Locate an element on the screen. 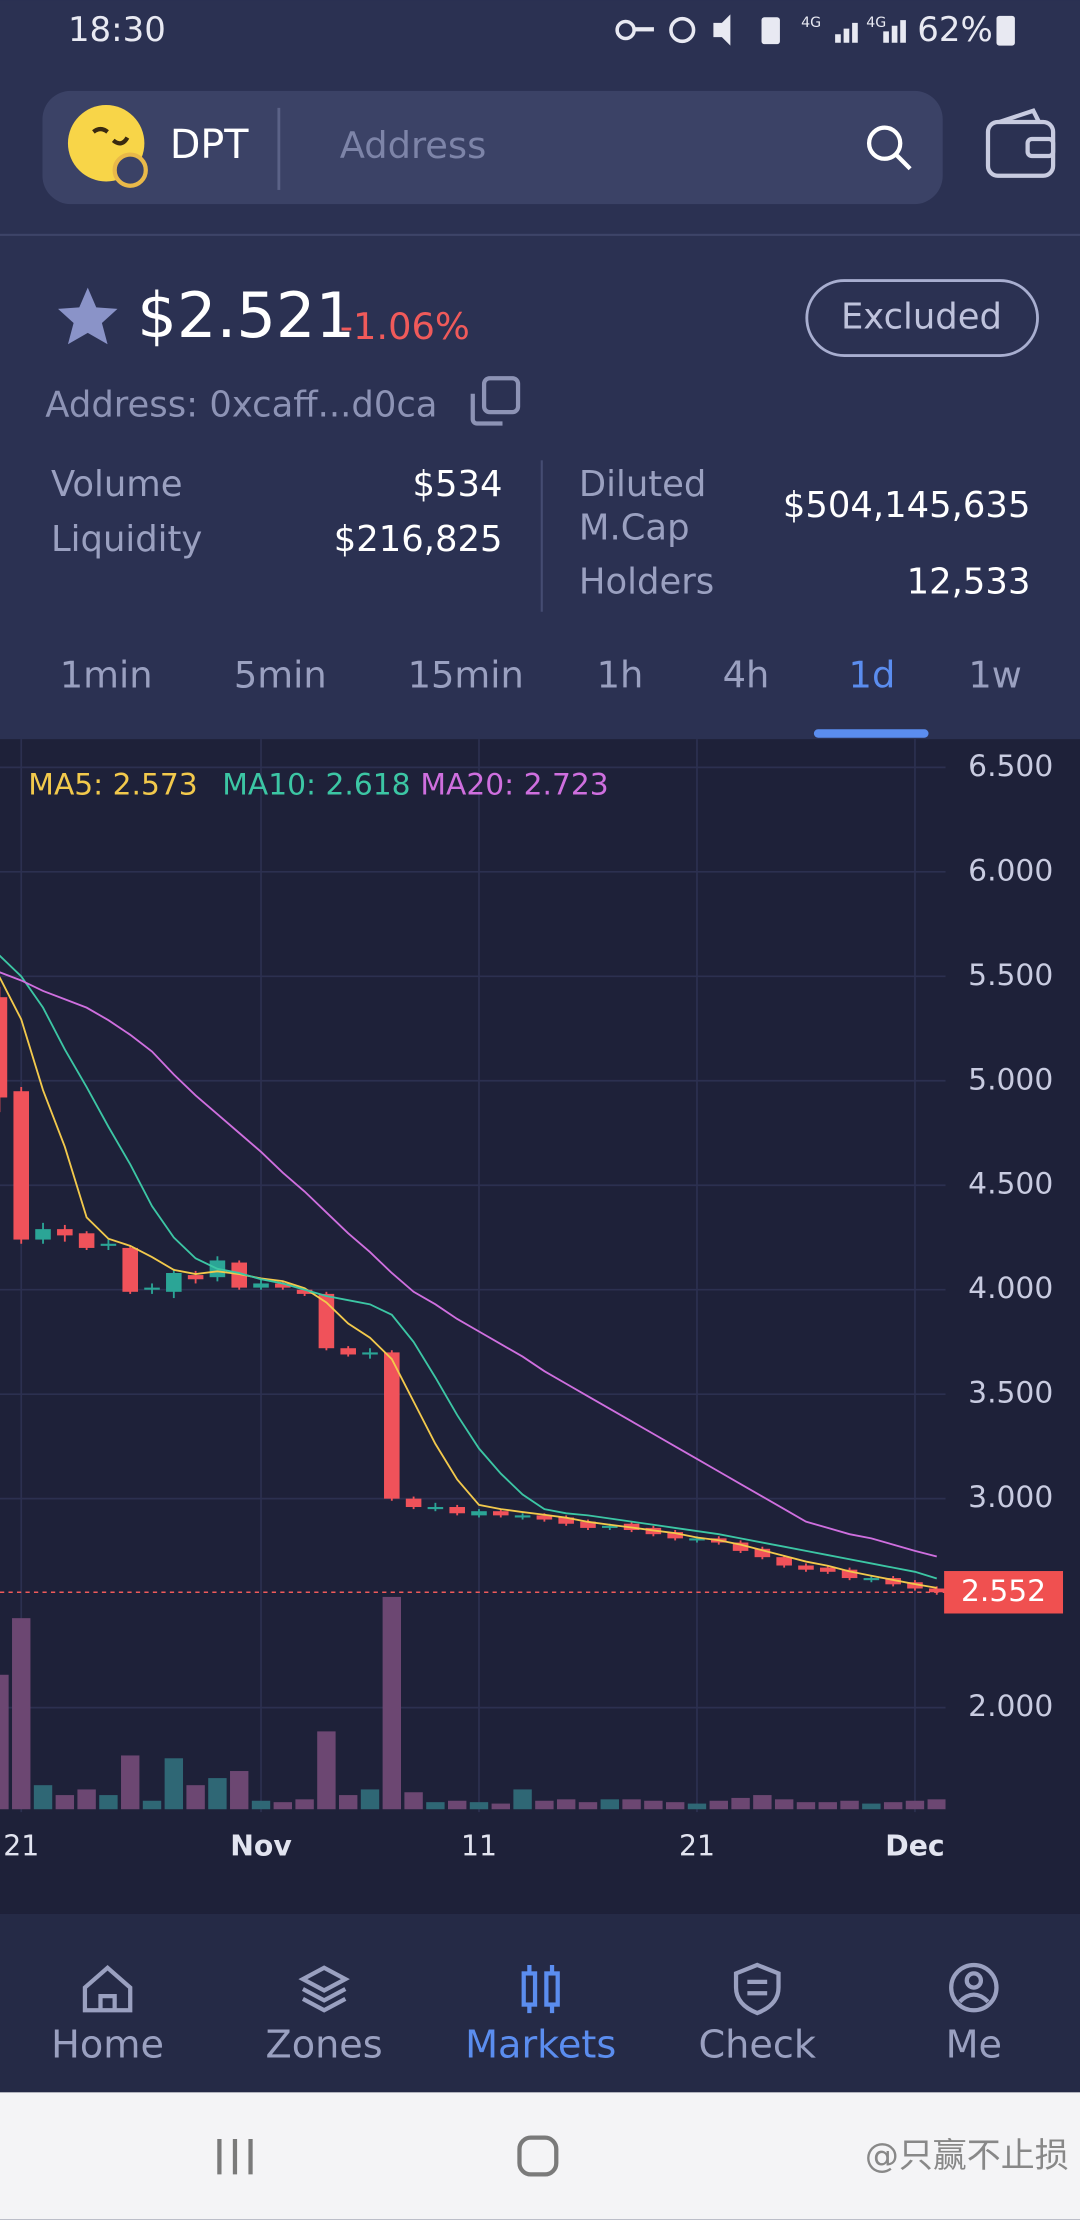  stat-value: $504,145,635 is located at coordinates (907, 505).